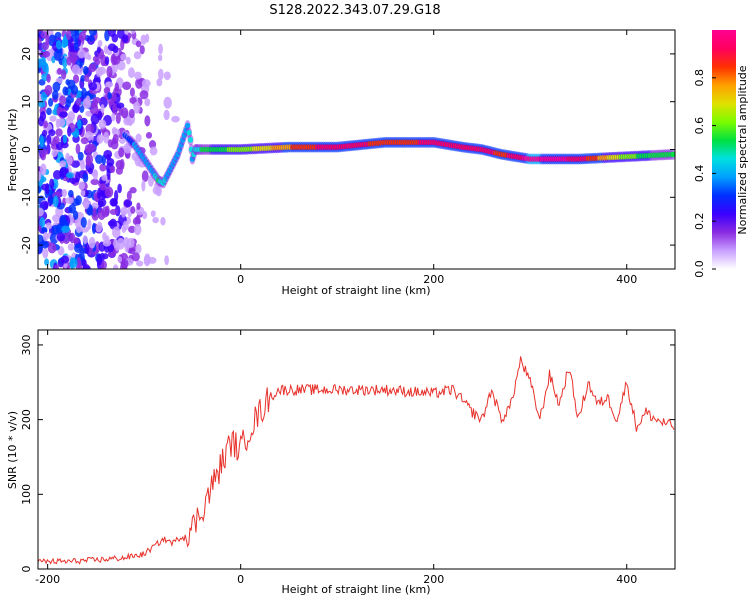 The width and height of the screenshot is (750, 600). What do you see at coordinates (26, 344) in the screenshot?
I see `snr-y-tick-label: 300` at bounding box center [26, 344].